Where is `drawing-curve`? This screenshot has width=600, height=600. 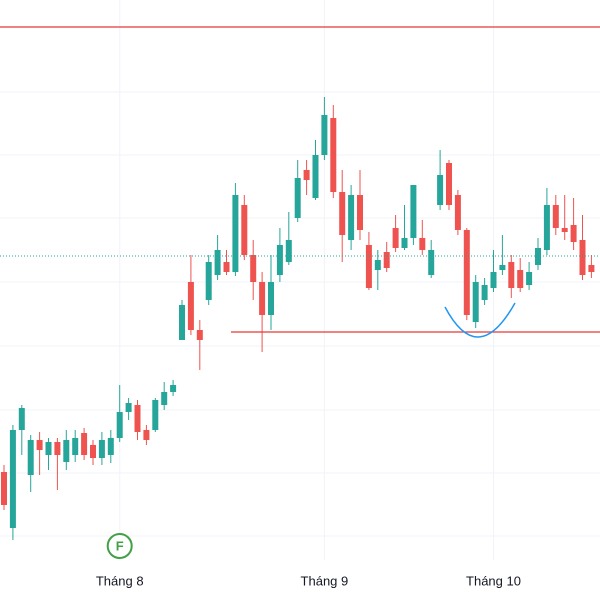 drawing-curve is located at coordinates (480, 320).